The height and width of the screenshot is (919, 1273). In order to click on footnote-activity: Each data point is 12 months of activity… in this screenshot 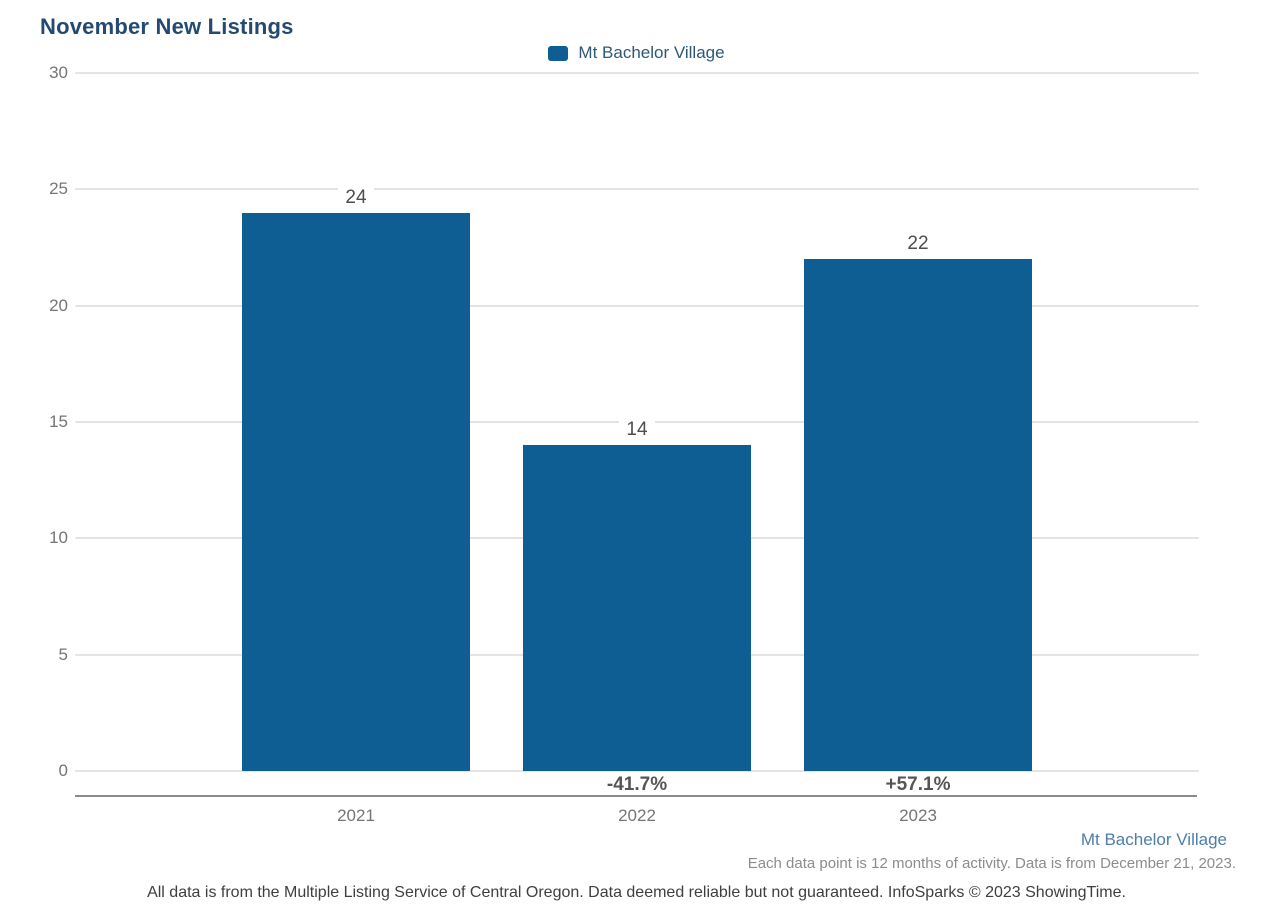, I will do `click(991, 863)`.